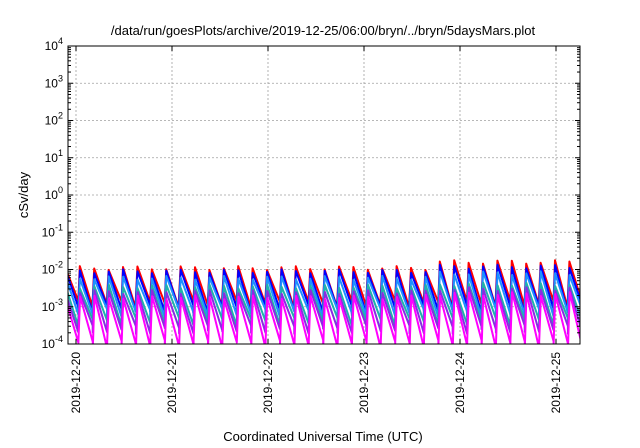 The width and height of the screenshot is (640, 448). Describe the element at coordinates (54, 81) in the screenshot. I see `y-tick-label: 10³` at that location.